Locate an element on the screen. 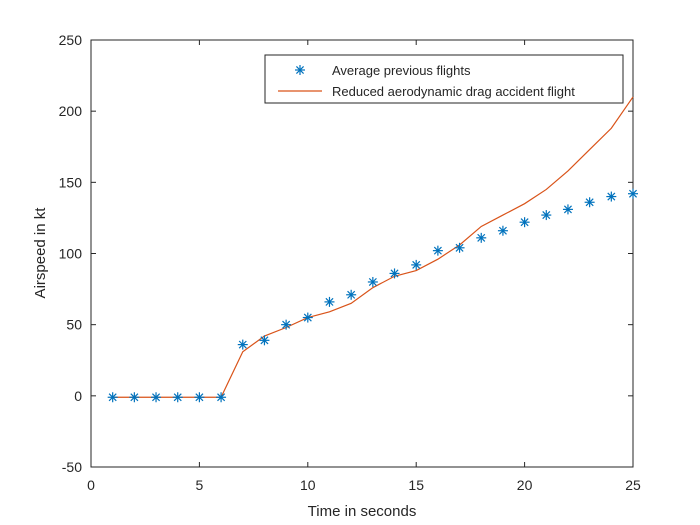 This screenshot has height=525, width=700. x-tick-label: 15 is located at coordinates (416, 485).